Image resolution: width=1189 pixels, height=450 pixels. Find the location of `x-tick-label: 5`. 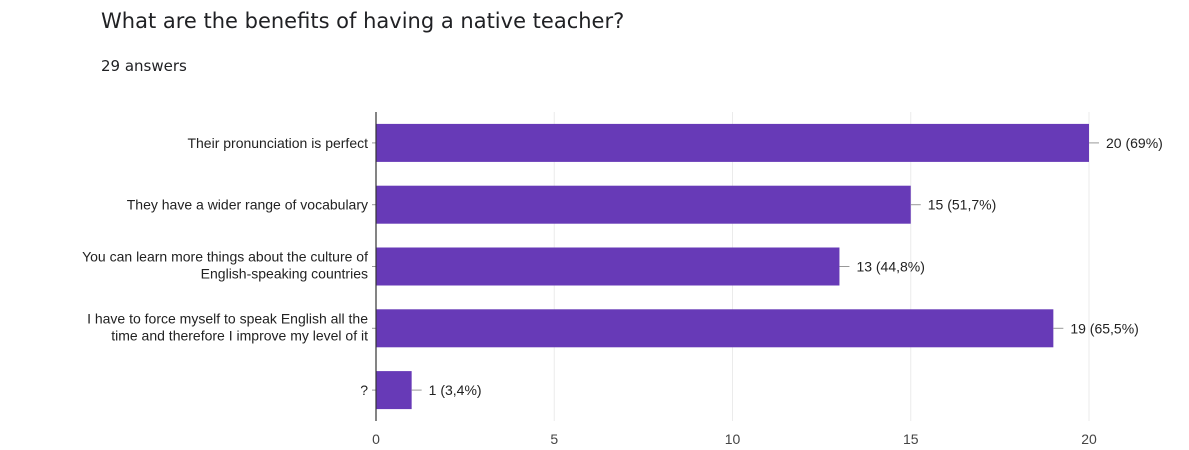

x-tick-label: 5 is located at coordinates (554, 439).